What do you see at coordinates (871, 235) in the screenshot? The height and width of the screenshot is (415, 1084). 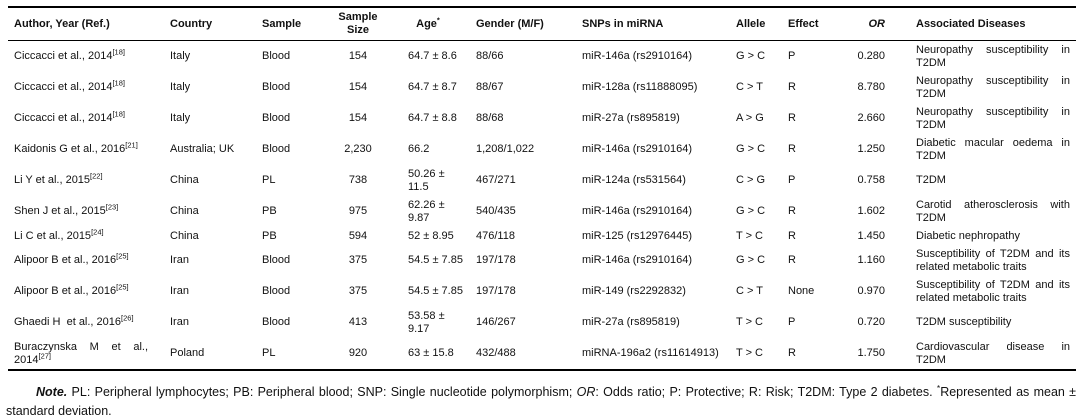 I see `cell-or: 1.450` at bounding box center [871, 235].